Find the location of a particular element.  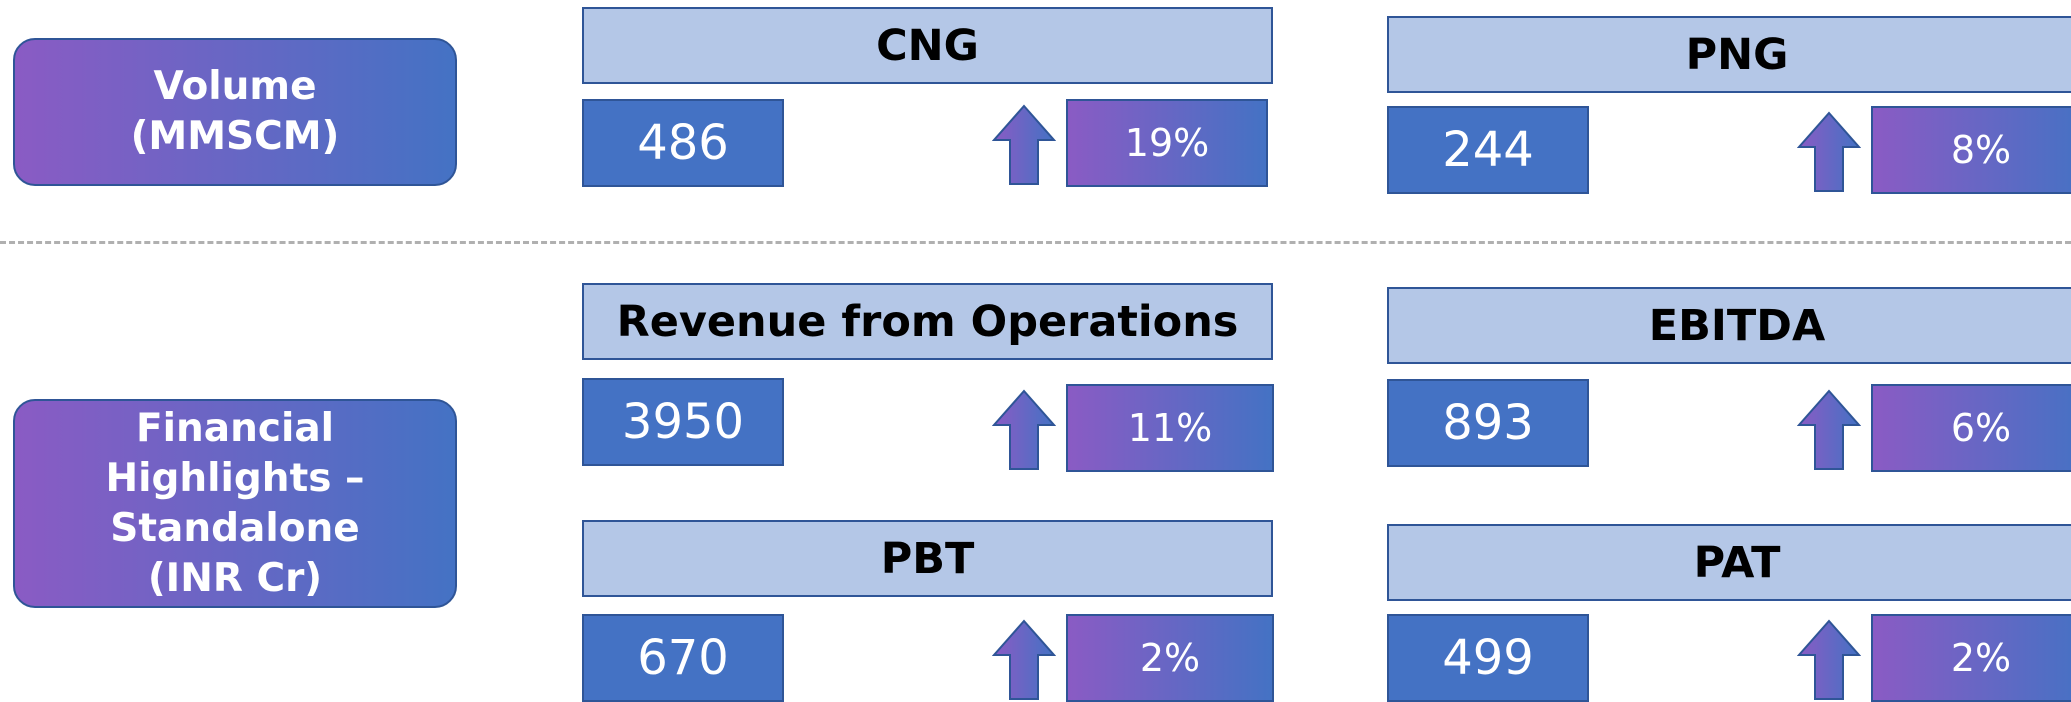

card-change: 6% is located at coordinates (1971, 428).